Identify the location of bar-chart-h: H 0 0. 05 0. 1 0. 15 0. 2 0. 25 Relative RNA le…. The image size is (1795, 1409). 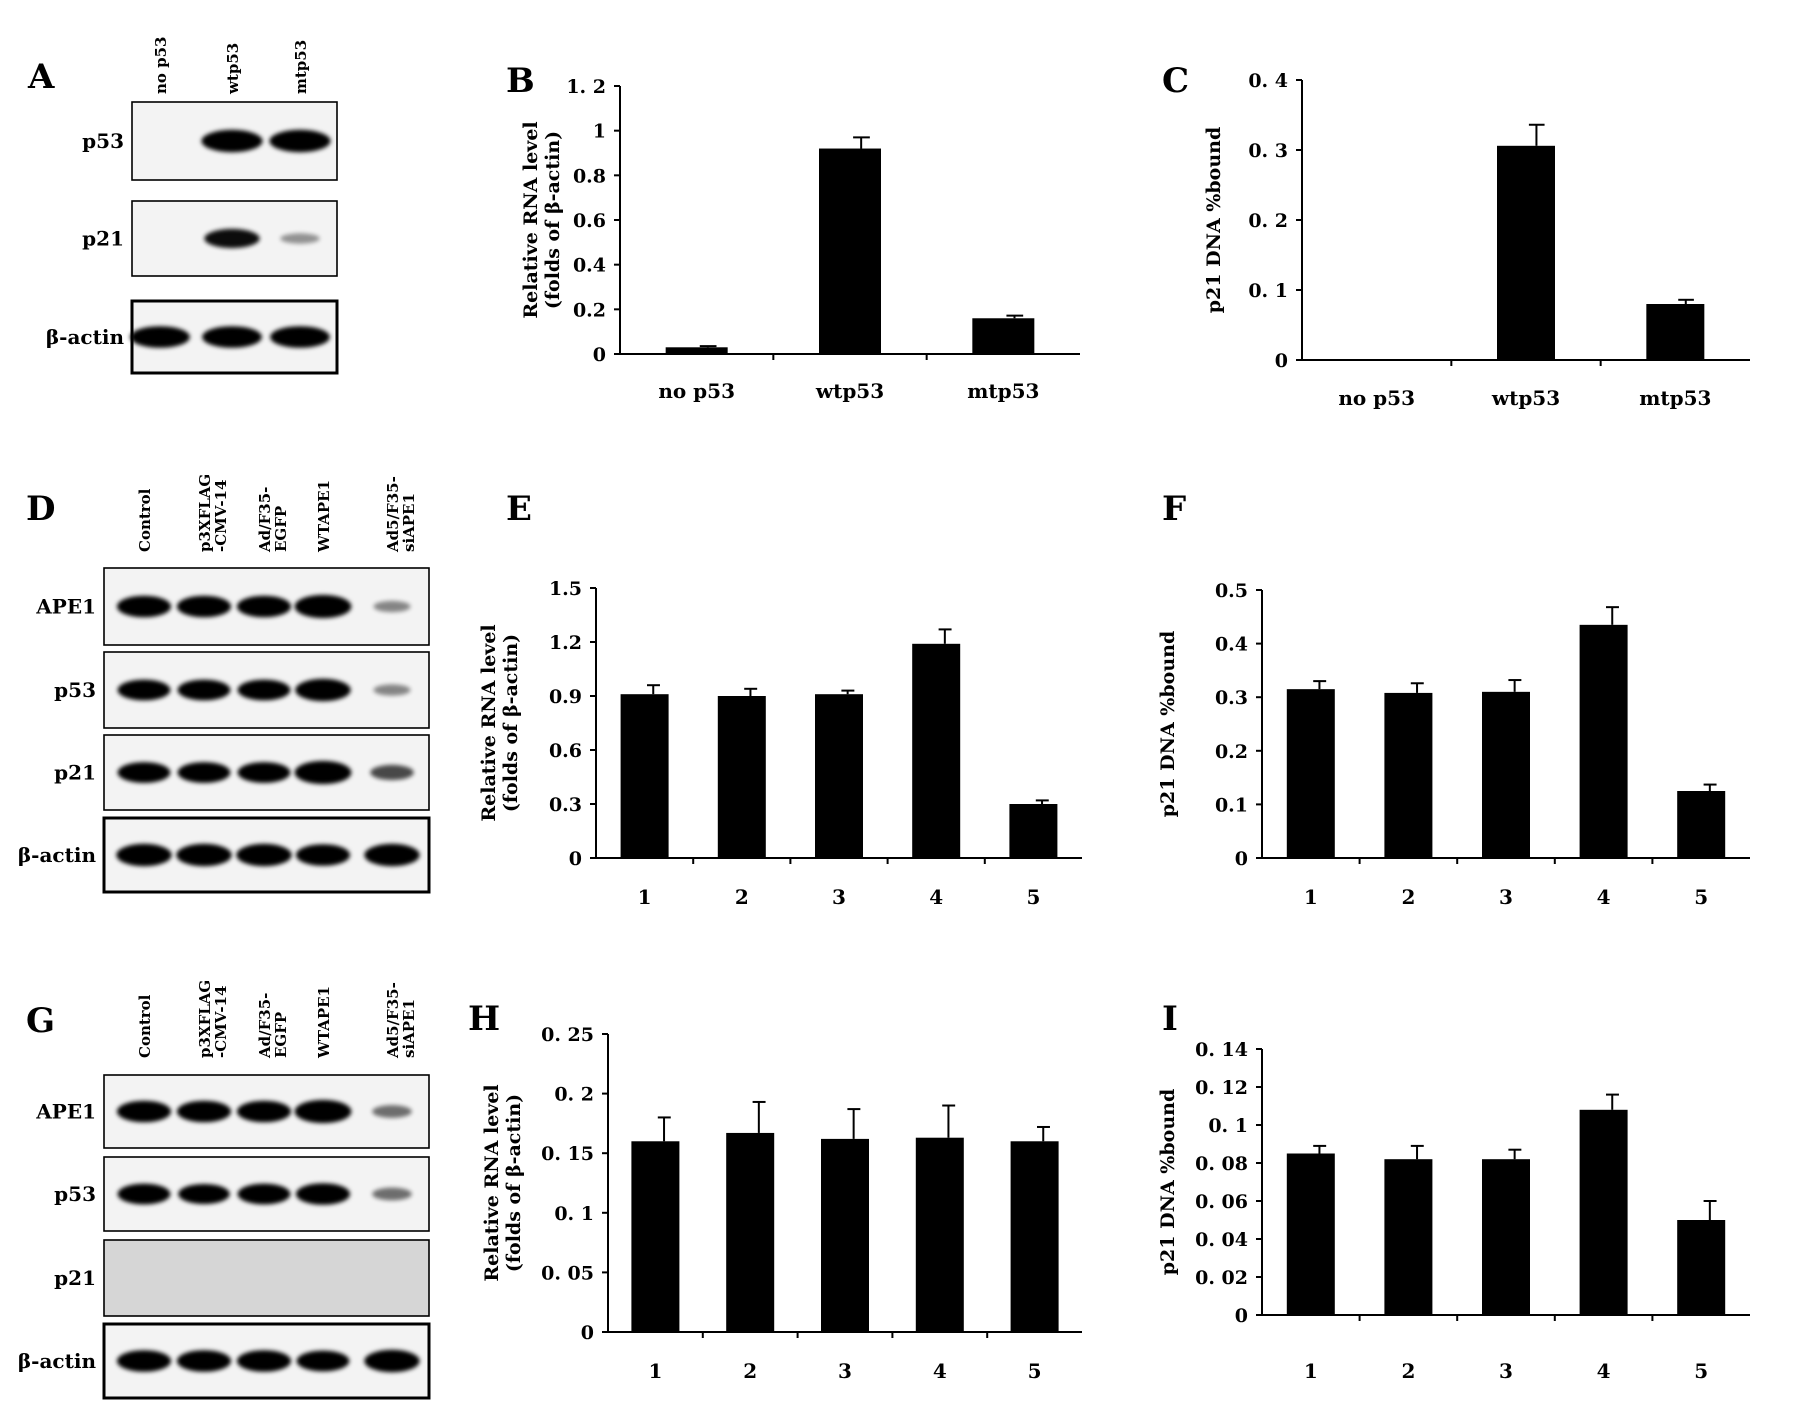
(775, 1191).